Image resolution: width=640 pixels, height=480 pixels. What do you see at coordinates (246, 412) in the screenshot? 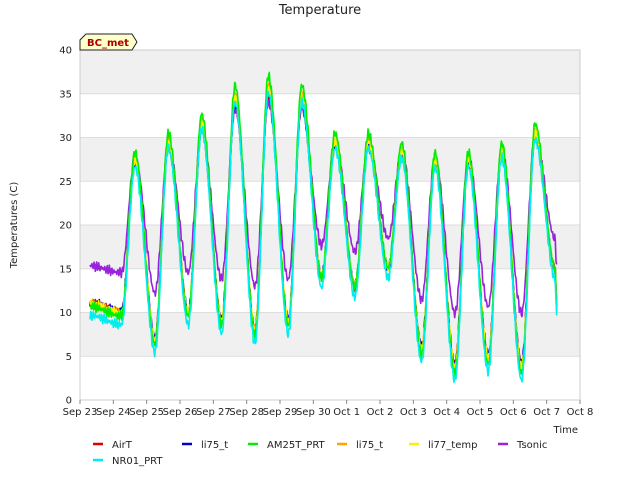
I see `x-tick-label: Sep 28` at bounding box center [246, 412].